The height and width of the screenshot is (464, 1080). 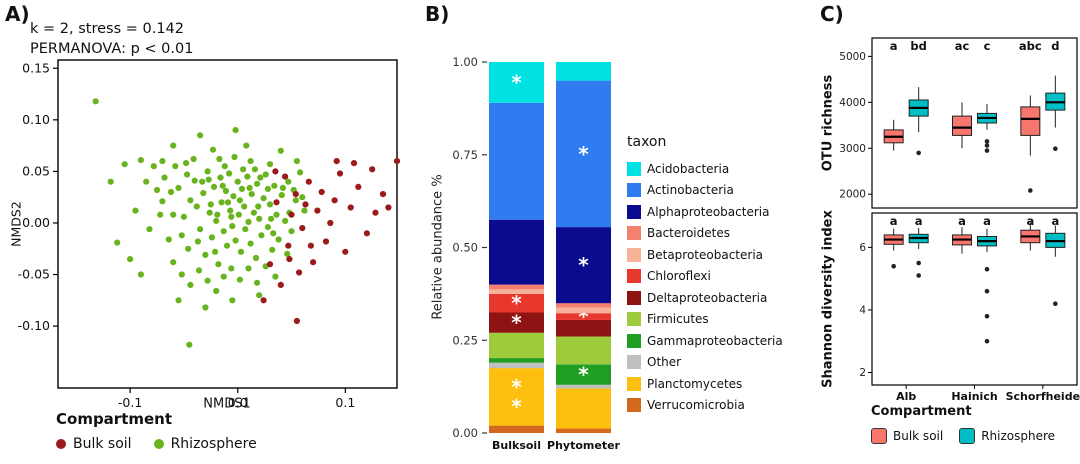 I want to click on legend-label: Alphaproteobacteria, so click(x=708, y=211).